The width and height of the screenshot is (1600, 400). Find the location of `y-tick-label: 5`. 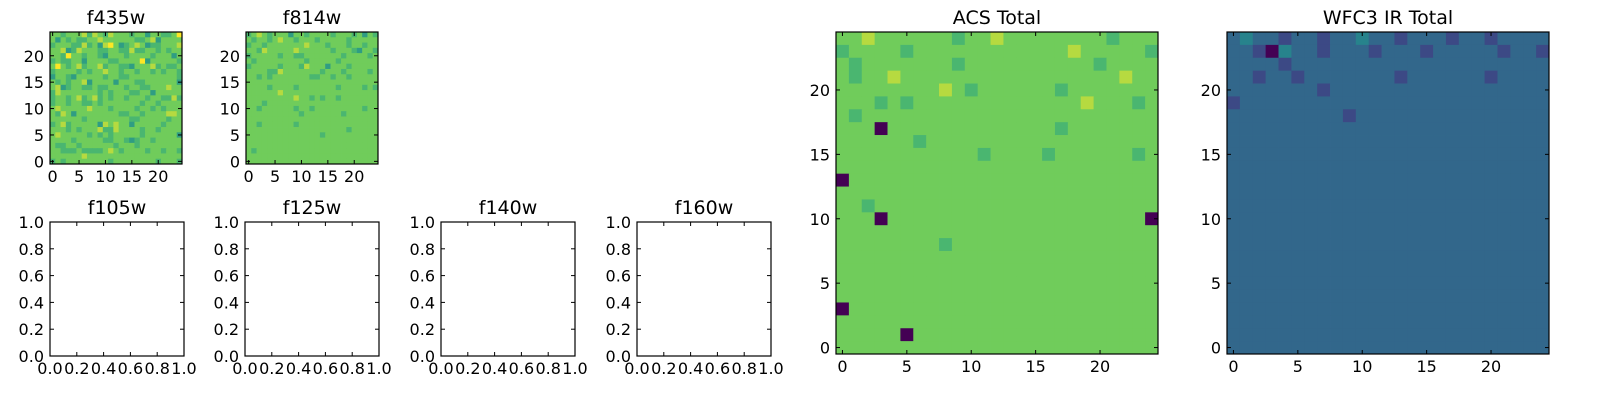

y-tick-label: 5 is located at coordinates (235, 135).